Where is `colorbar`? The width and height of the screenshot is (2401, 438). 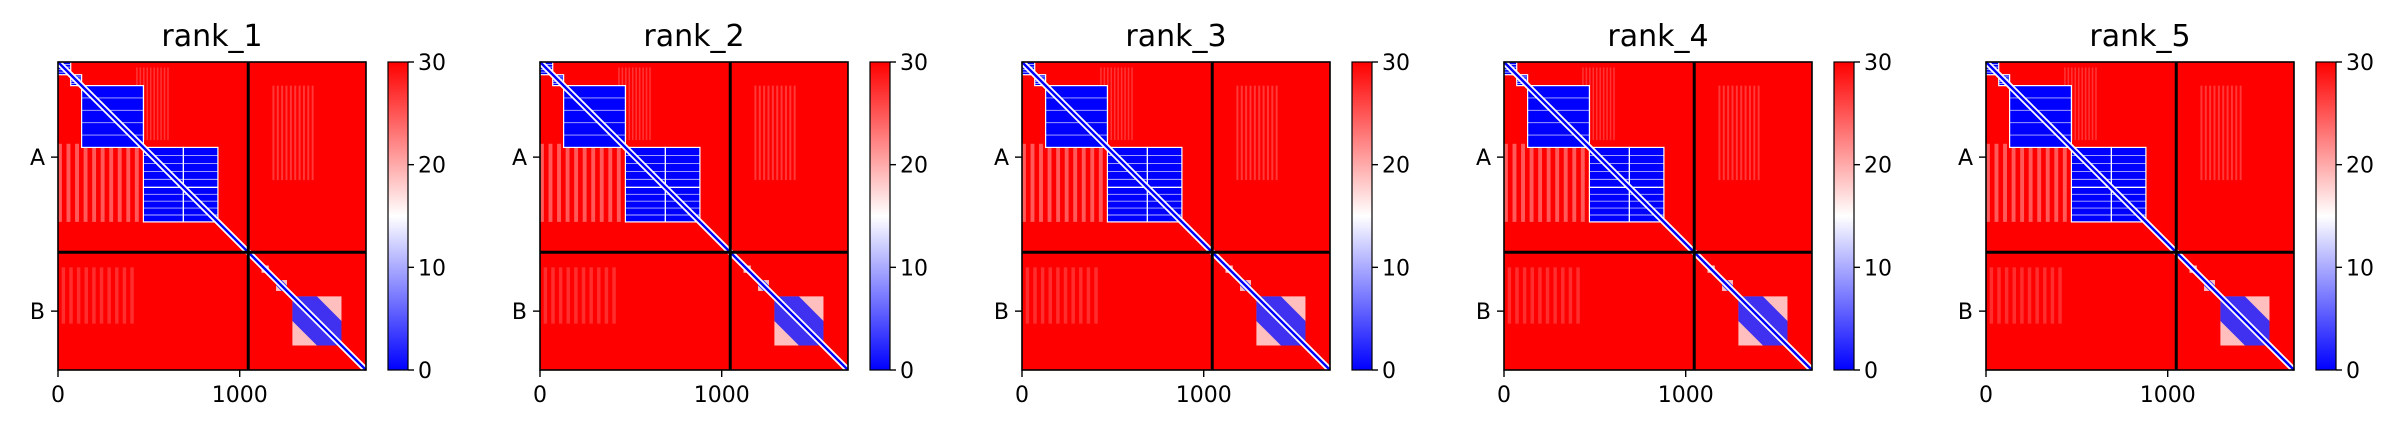
colorbar is located at coordinates (2326, 216).